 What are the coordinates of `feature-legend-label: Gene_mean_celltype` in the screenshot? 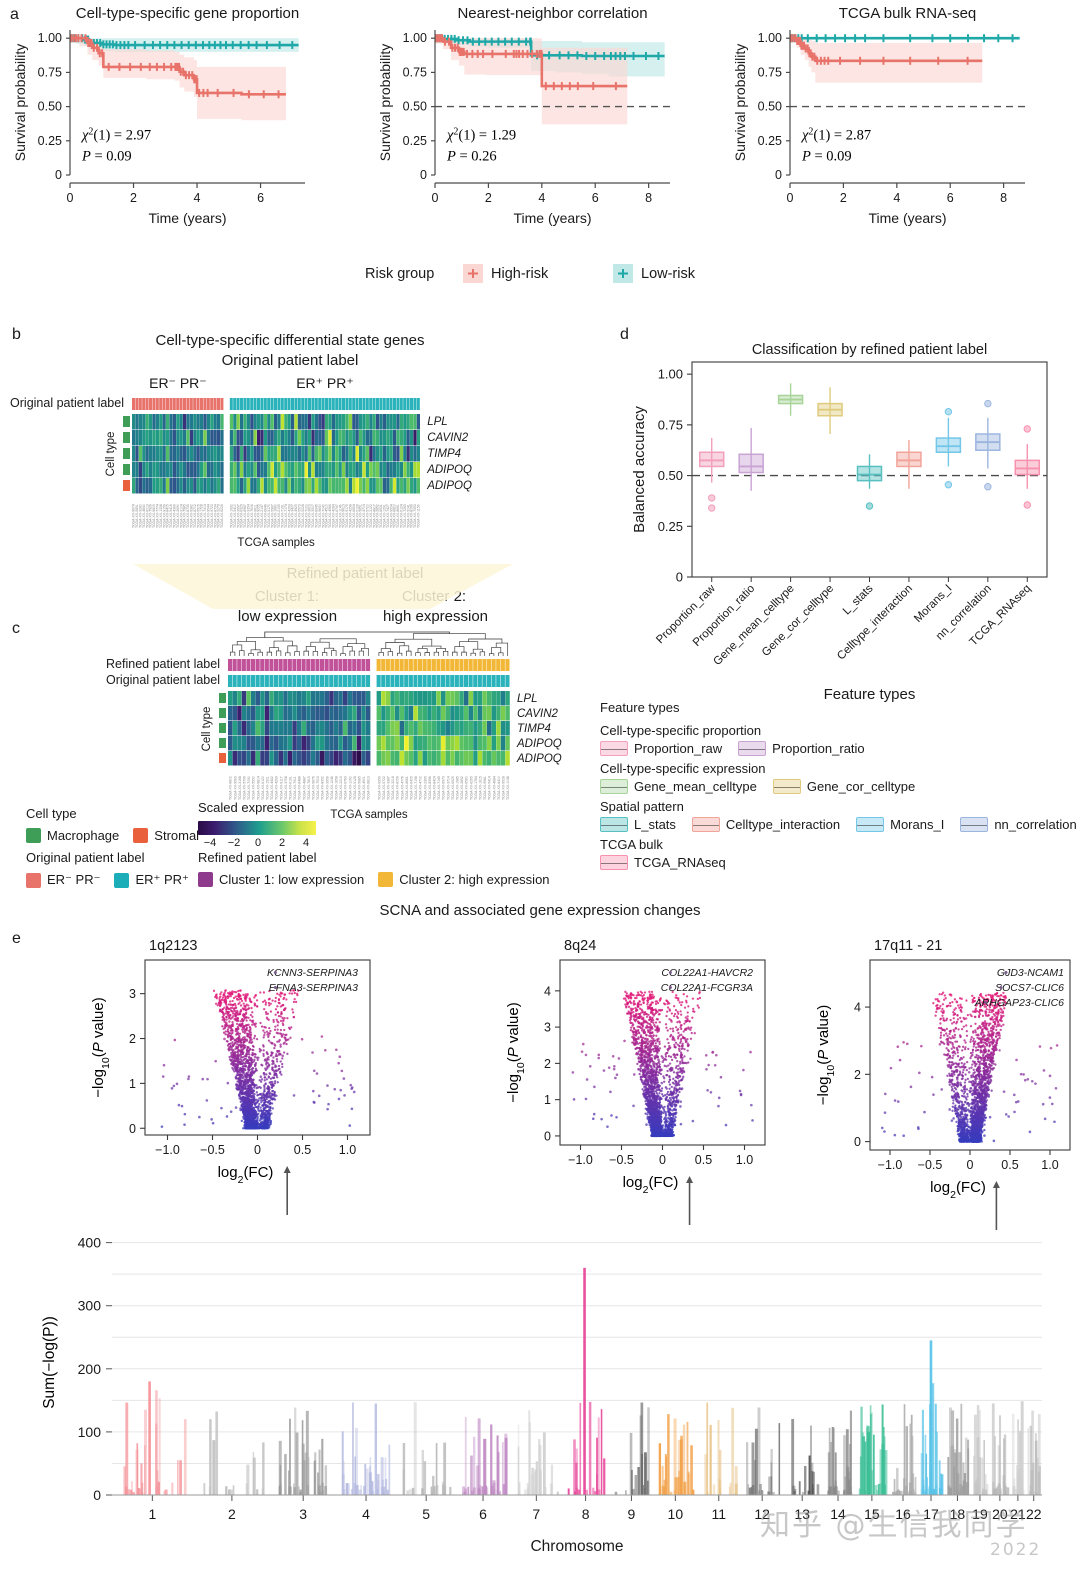 It's located at (695, 786).